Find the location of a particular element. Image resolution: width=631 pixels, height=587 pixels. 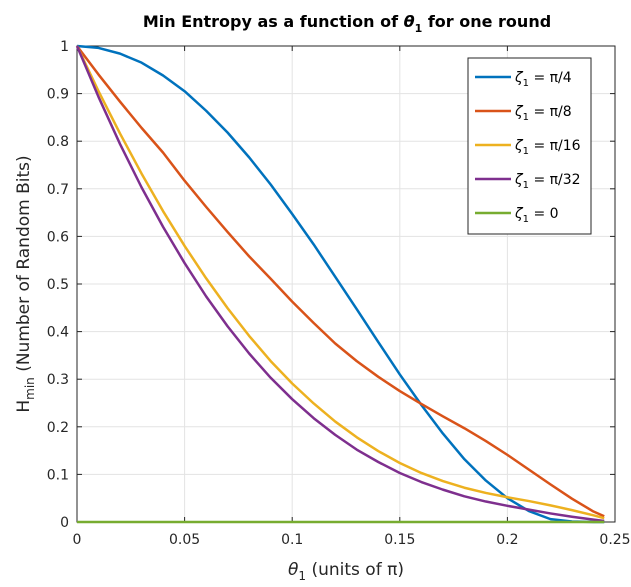

y-tick-label: 1 is located at coordinates (64, 47).